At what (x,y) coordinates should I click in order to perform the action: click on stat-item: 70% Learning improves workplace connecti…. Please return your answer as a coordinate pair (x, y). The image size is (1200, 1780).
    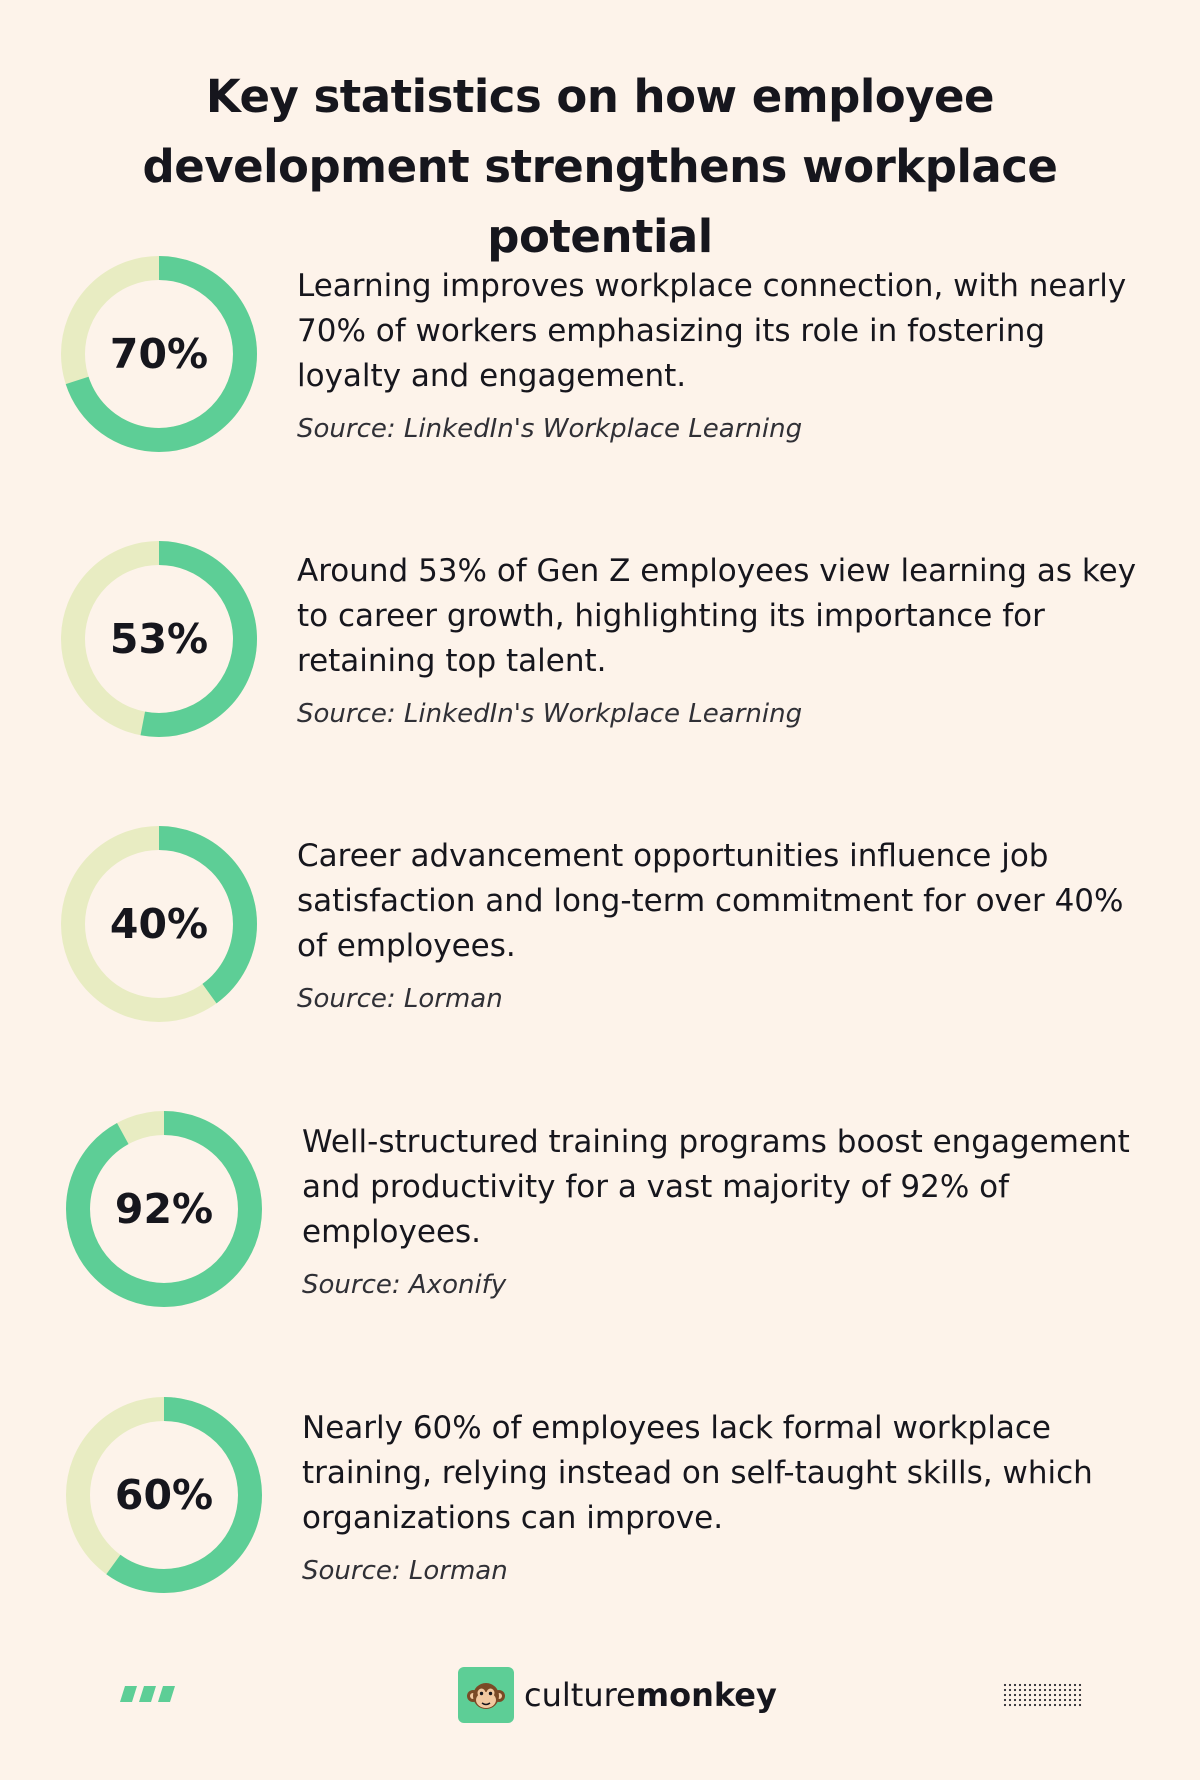
    Looking at the image, I should click on (600, 361).